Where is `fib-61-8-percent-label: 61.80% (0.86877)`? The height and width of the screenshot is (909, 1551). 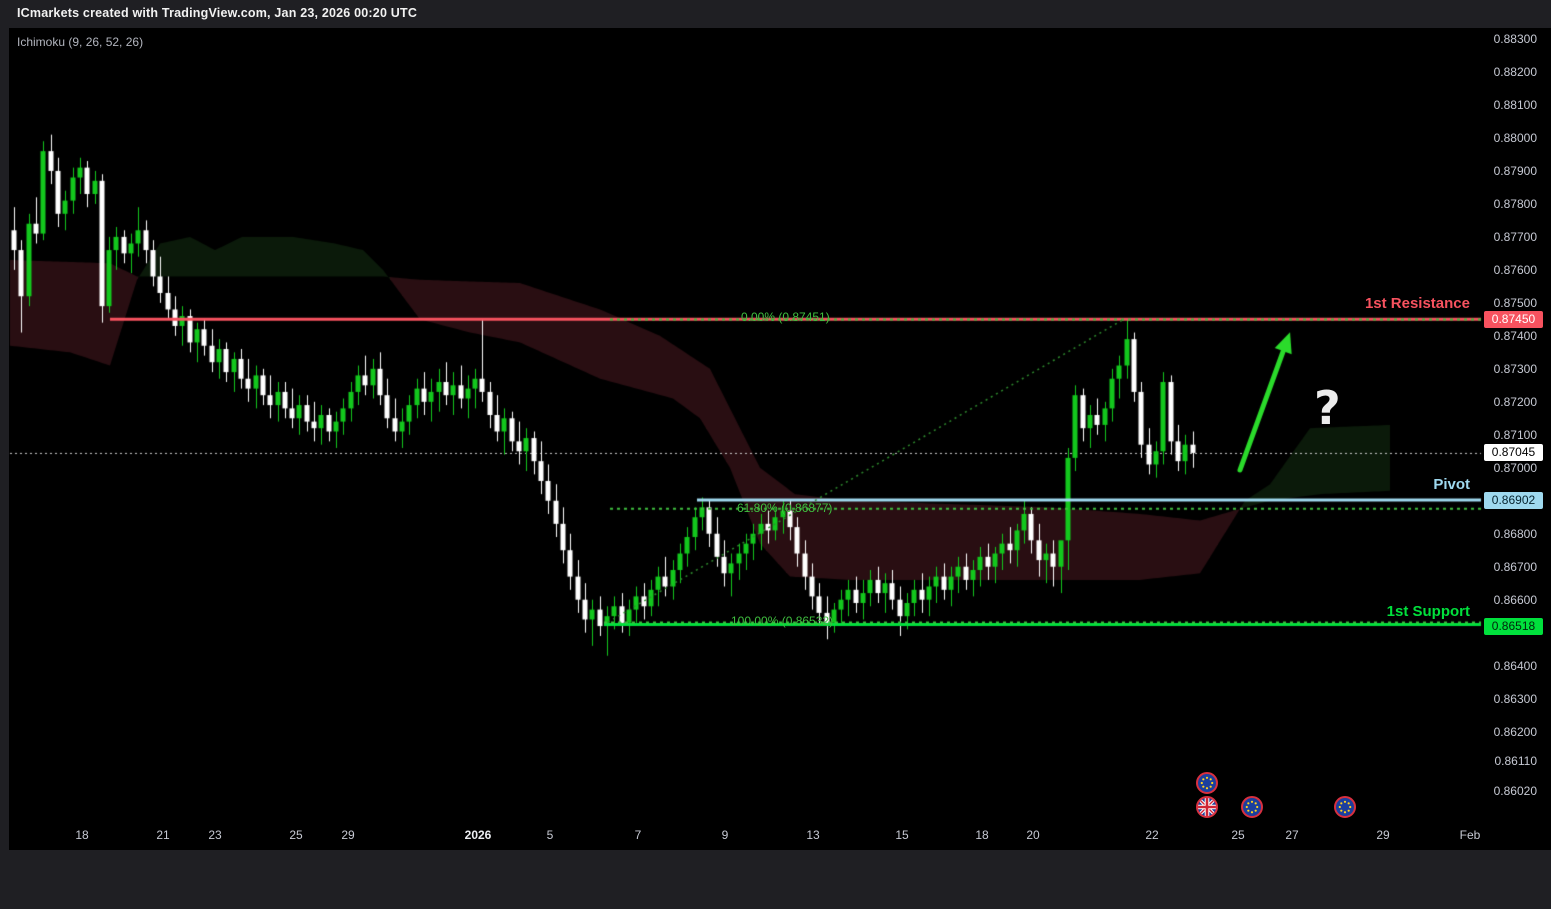
fib-61-8-percent-label: 61.80% (0.86877) is located at coordinates (785, 508).